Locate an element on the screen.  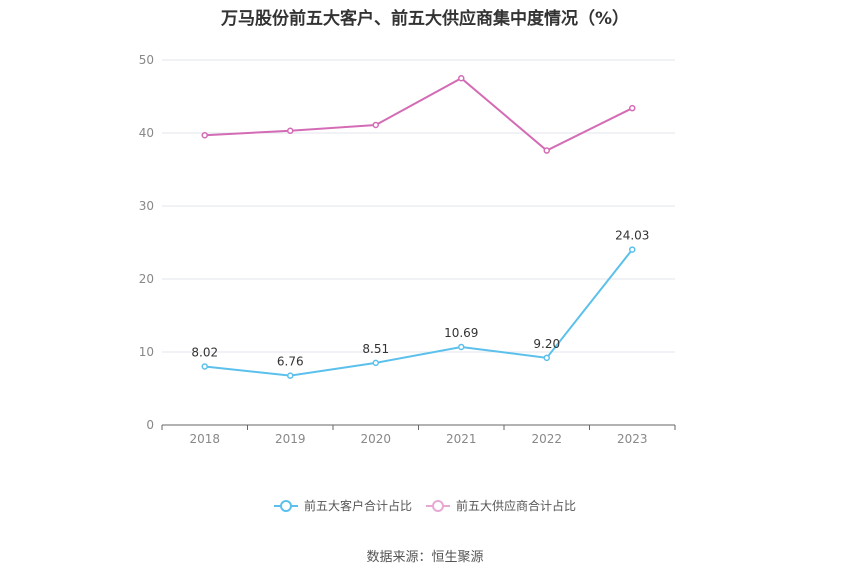
legend-item-suppliers: 前五大供应商合计占比 is located at coordinates (501, 505).